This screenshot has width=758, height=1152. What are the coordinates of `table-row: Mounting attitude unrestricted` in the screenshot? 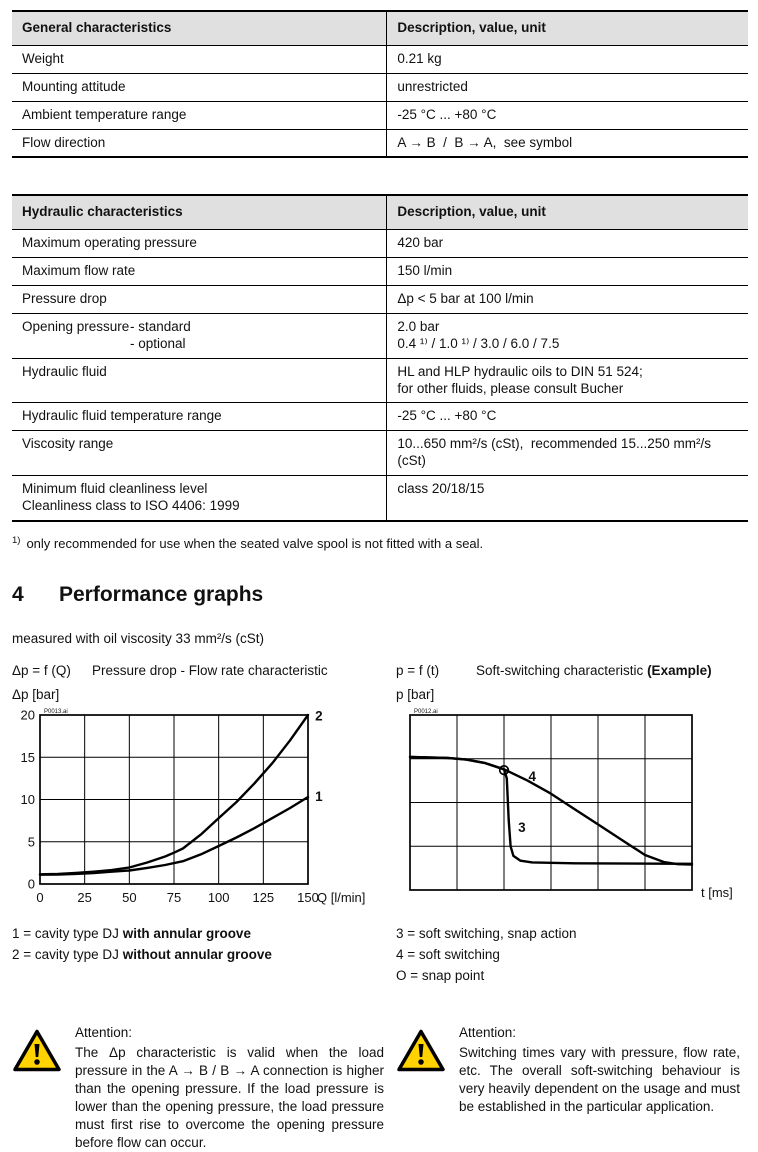 It's located at (380, 87).